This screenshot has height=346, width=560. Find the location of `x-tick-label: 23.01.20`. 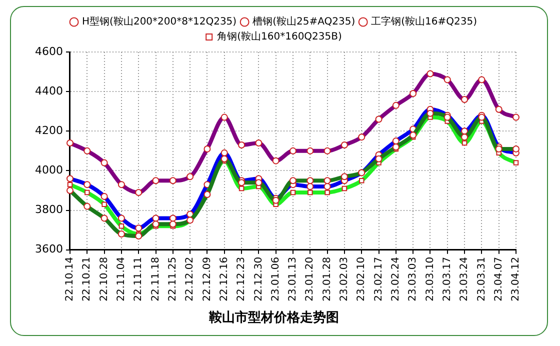

x-tick-label: 23.01.20 is located at coordinates (310, 279).